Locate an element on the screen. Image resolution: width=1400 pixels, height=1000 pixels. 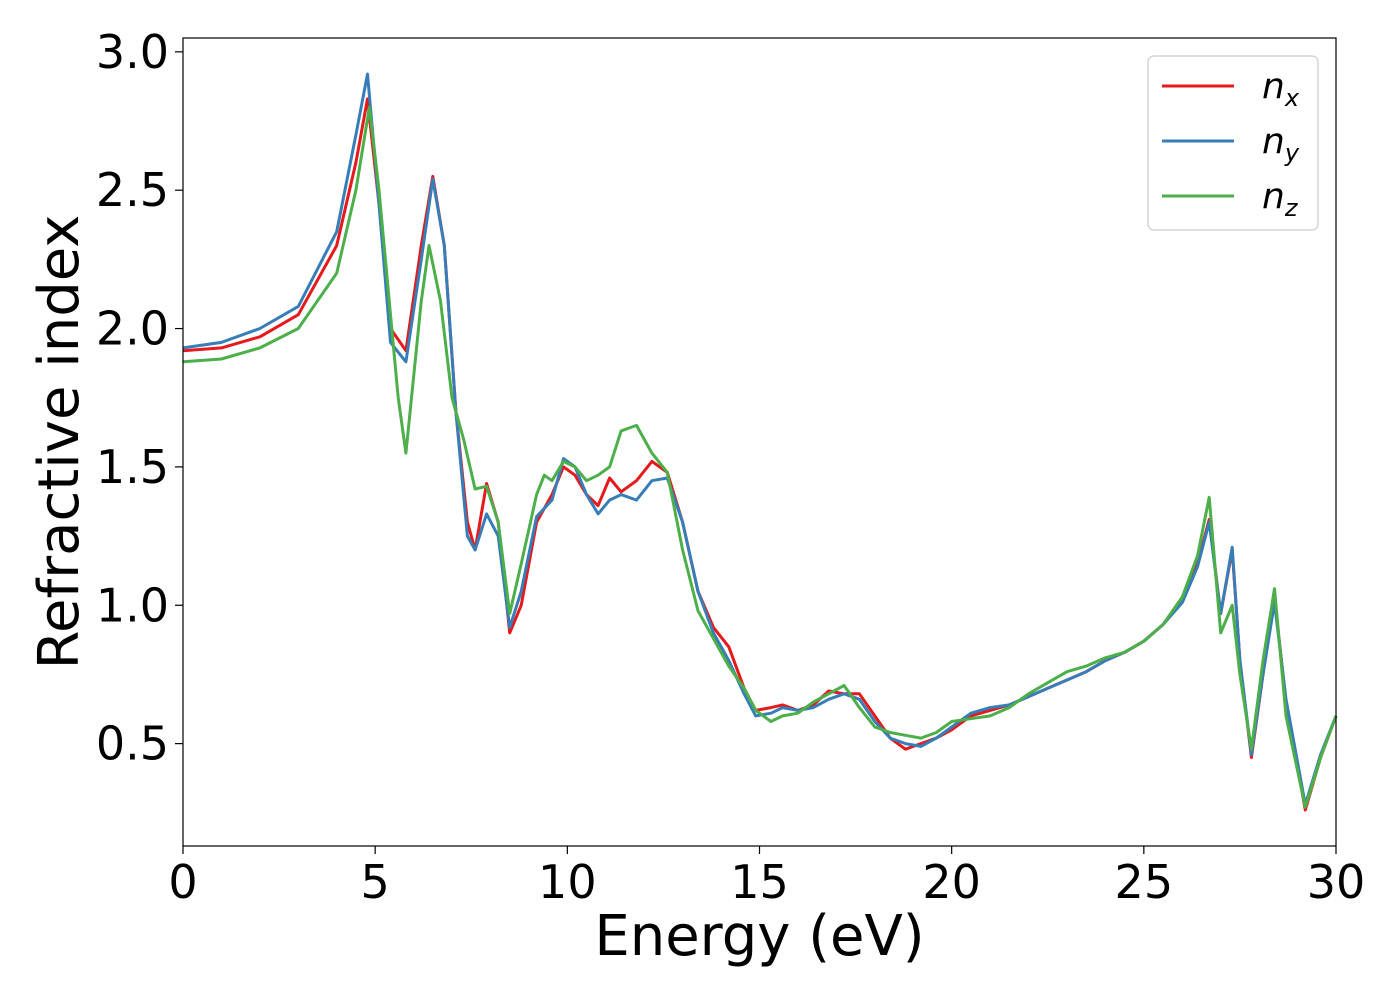
legend-label-subscript: z is located at coordinates (1291, 208).